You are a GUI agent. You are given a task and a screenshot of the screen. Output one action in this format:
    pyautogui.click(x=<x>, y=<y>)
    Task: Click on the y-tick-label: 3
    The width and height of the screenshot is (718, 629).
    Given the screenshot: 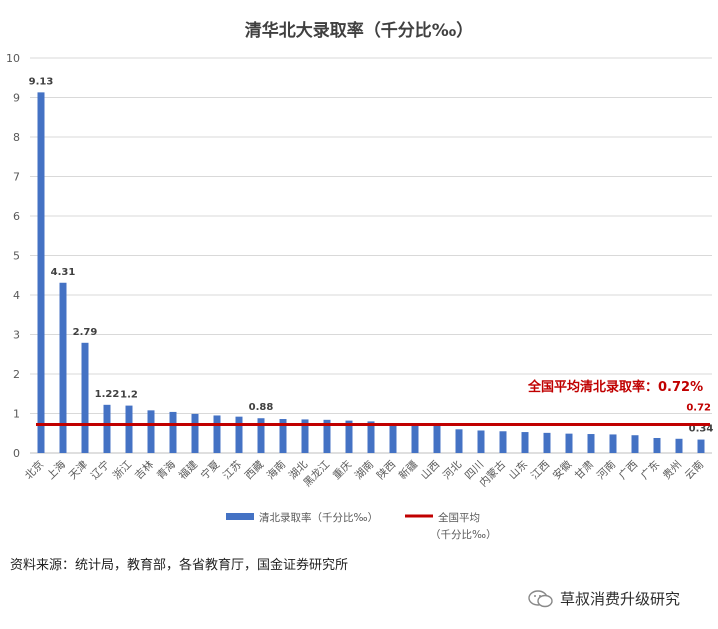 What is the action you would take?
    pyautogui.click(x=16, y=335)
    